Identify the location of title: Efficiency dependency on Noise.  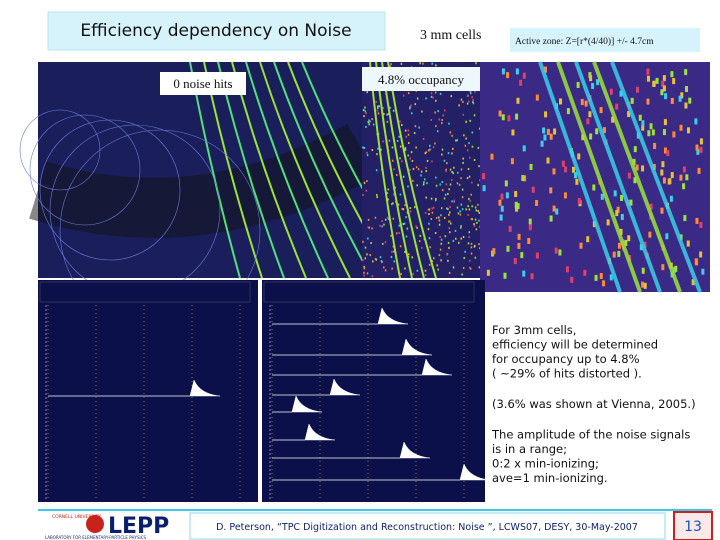
(215, 31).